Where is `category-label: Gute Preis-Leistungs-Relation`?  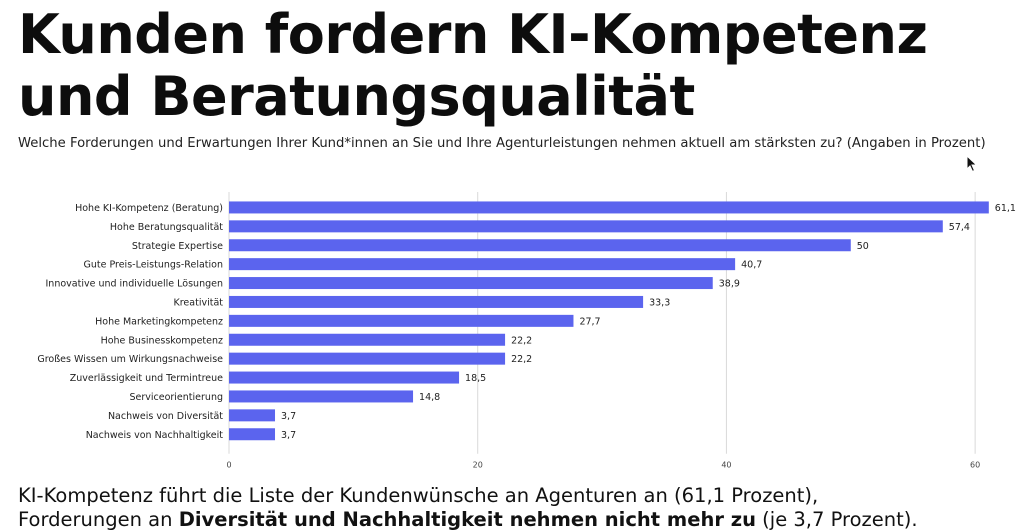
category-label: Gute Preis-Leistungs-Relation is located at coordinates (153, 265).